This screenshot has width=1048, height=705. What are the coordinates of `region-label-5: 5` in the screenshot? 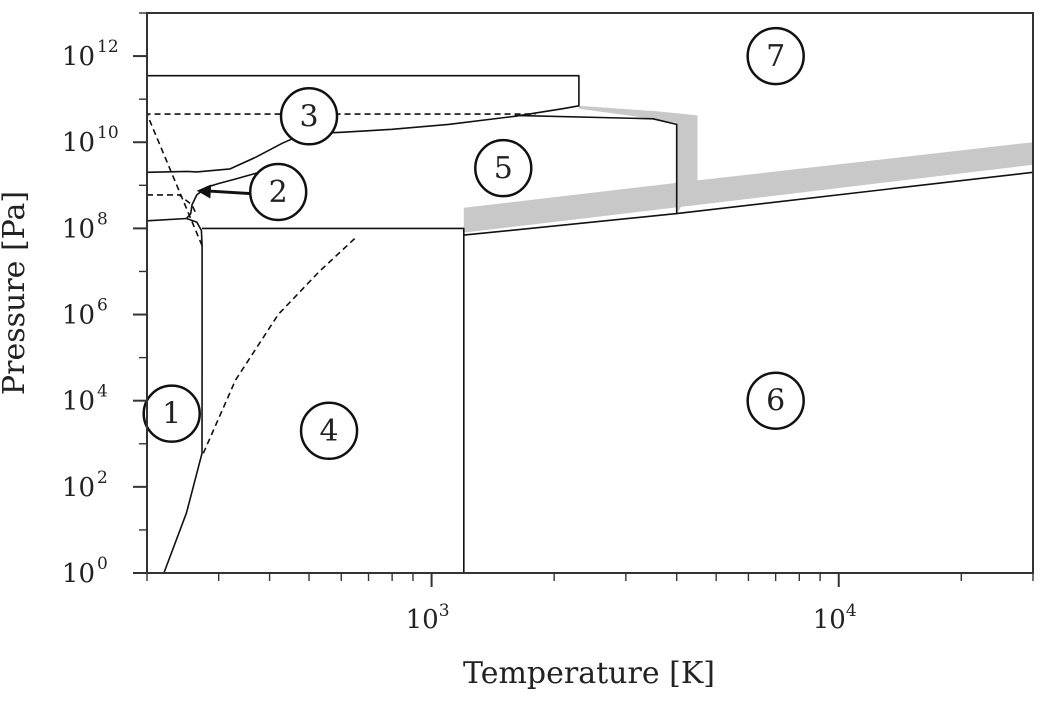 It's located at (503, 168).